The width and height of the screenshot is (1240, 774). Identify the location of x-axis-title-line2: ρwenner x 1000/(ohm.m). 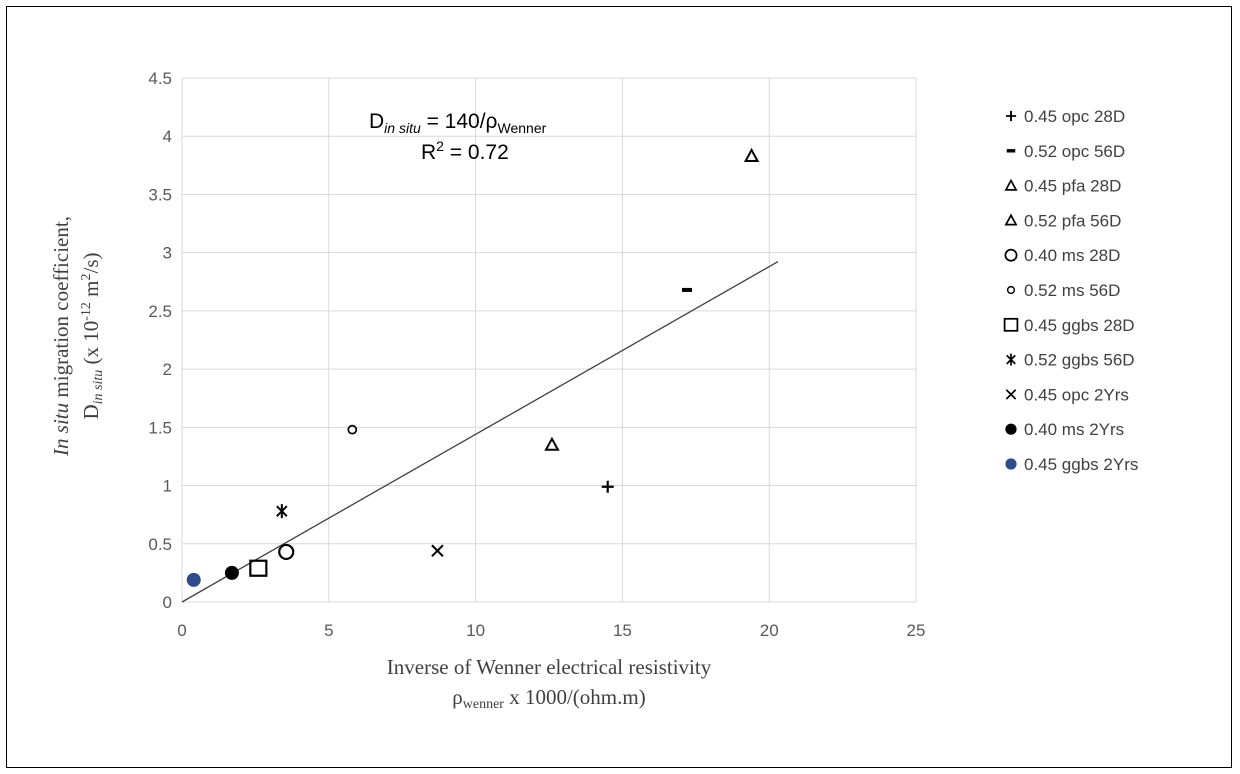
(548, 698).